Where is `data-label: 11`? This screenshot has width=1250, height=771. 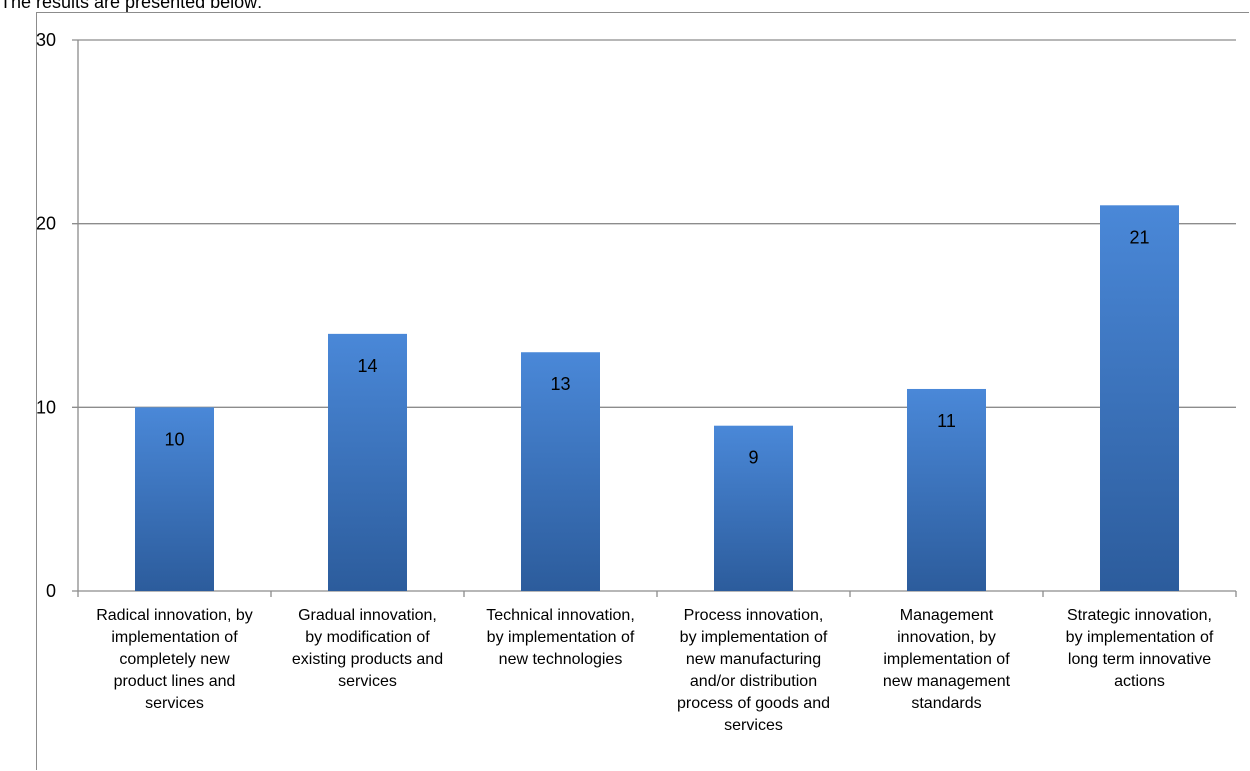 data-label: 11 is located at coordinates (946, 421).